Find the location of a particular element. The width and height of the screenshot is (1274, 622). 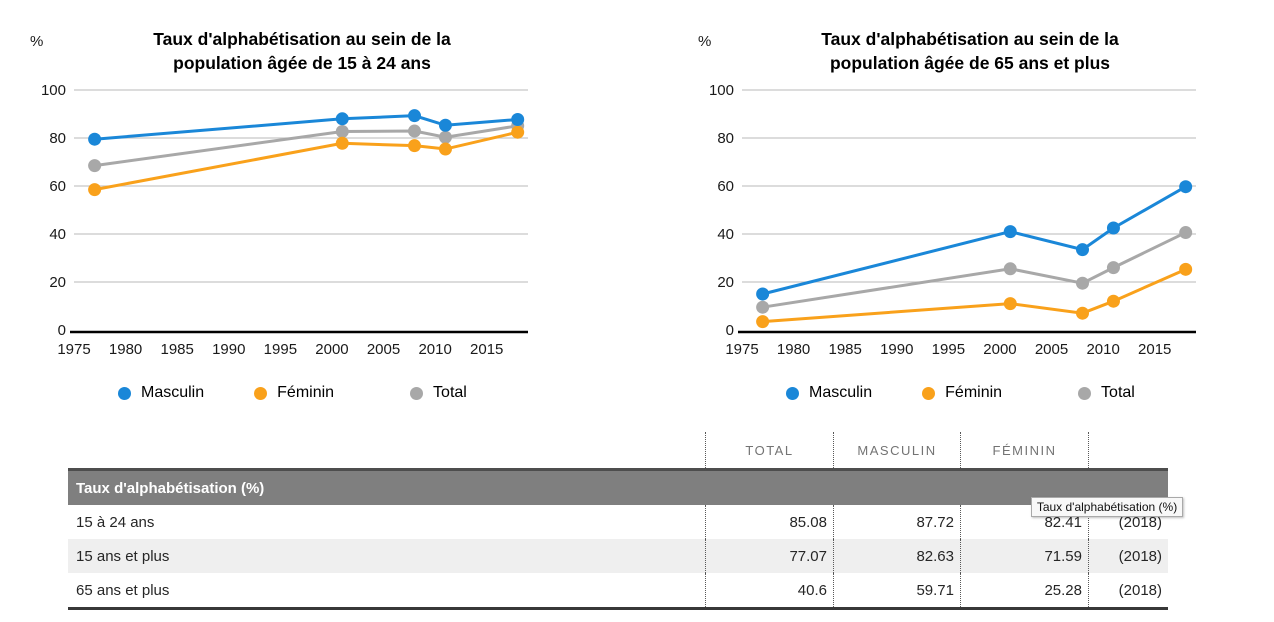

table-tooltip: Taux d'alphabétisation (%) is located at coordinates (1107, 507).